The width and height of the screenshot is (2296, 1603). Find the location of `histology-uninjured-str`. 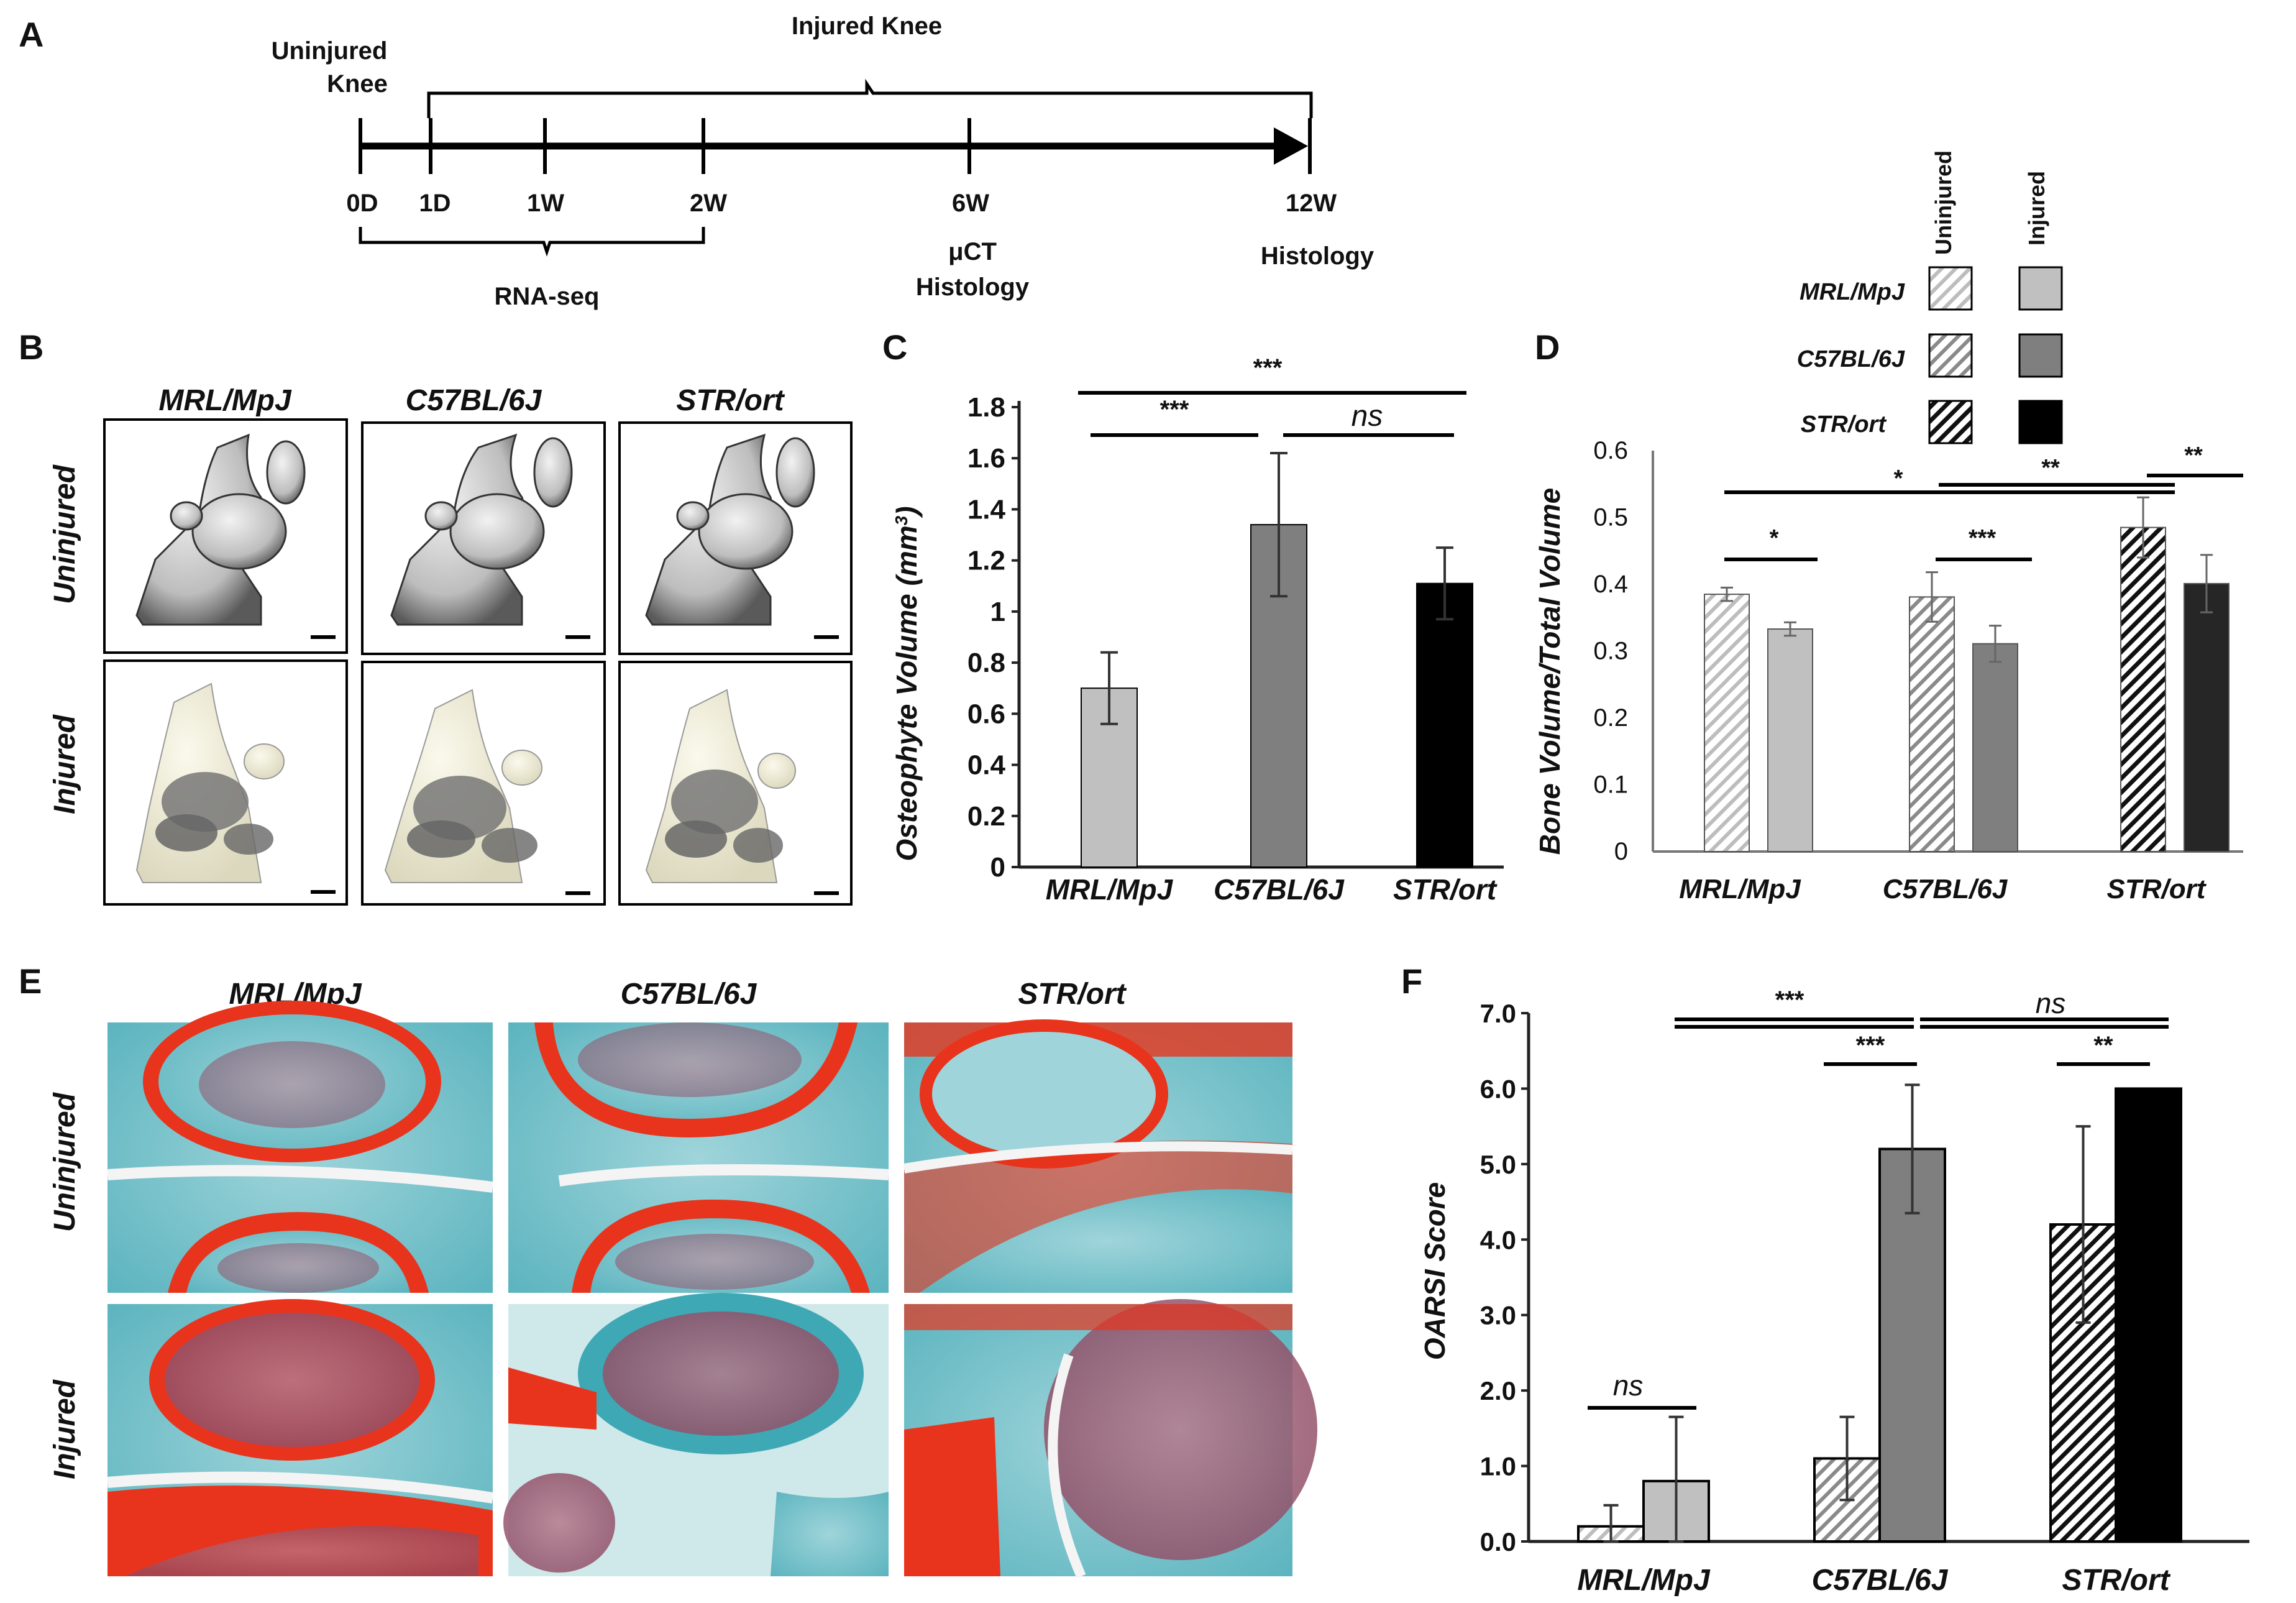

histology-uninjured-str is located at coordinates (1098, 1156).